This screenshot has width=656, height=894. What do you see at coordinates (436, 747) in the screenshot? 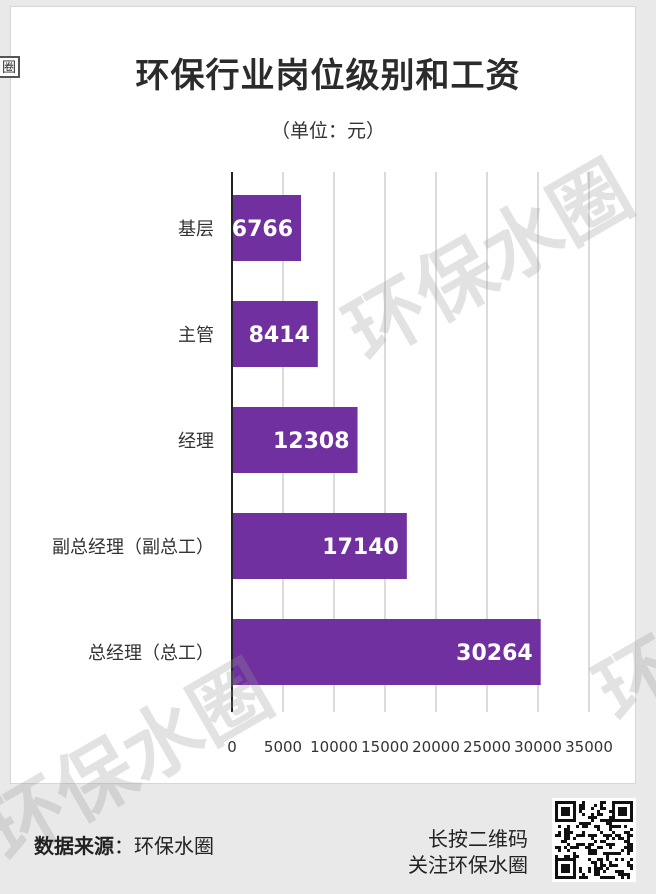
I see `x-tick-label: 20000` at bounding box center [436, 747].